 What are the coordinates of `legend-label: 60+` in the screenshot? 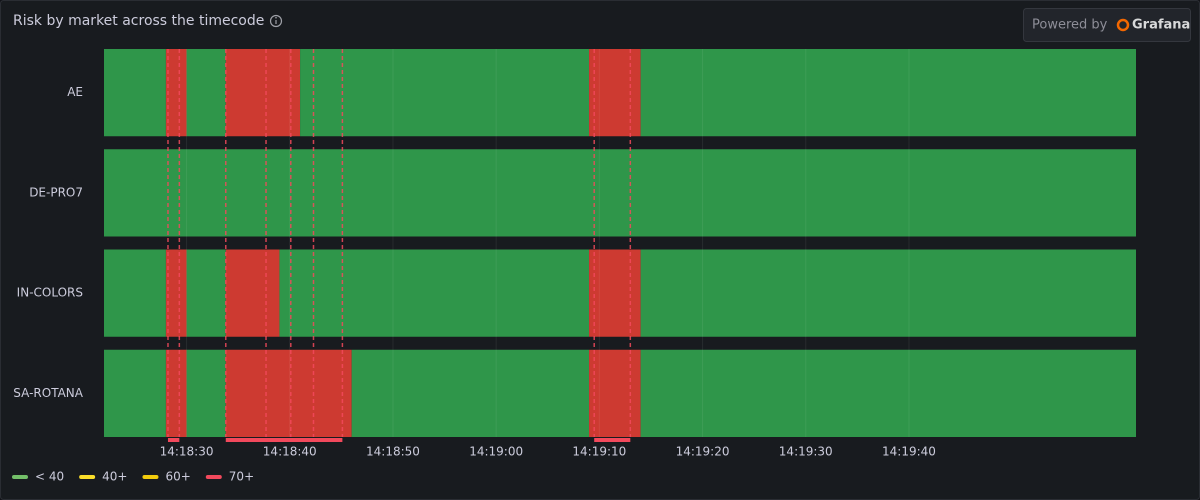 It's located at (177, 477).